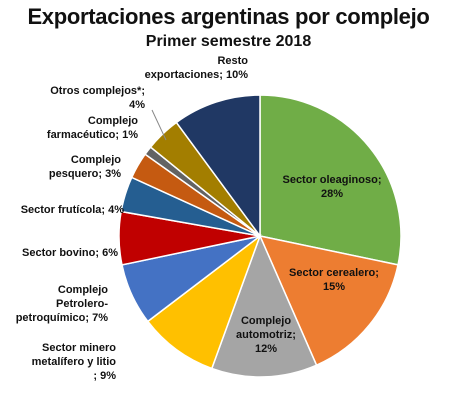 The width and height of the screenshot is (457, 410). What do you see at coordinates (159, 125) in the screenshot?
I see `leader-line` at bounding box center [159, 125].